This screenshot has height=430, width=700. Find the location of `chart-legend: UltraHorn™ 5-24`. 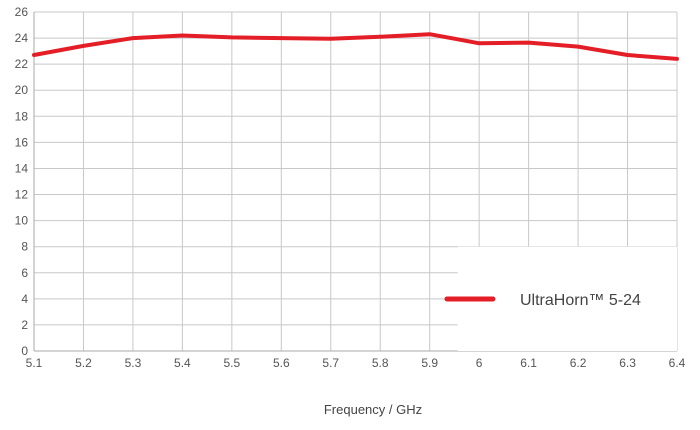

chart-legend: UltraHorn™ 5-24 is located at coordinates (560, 298).